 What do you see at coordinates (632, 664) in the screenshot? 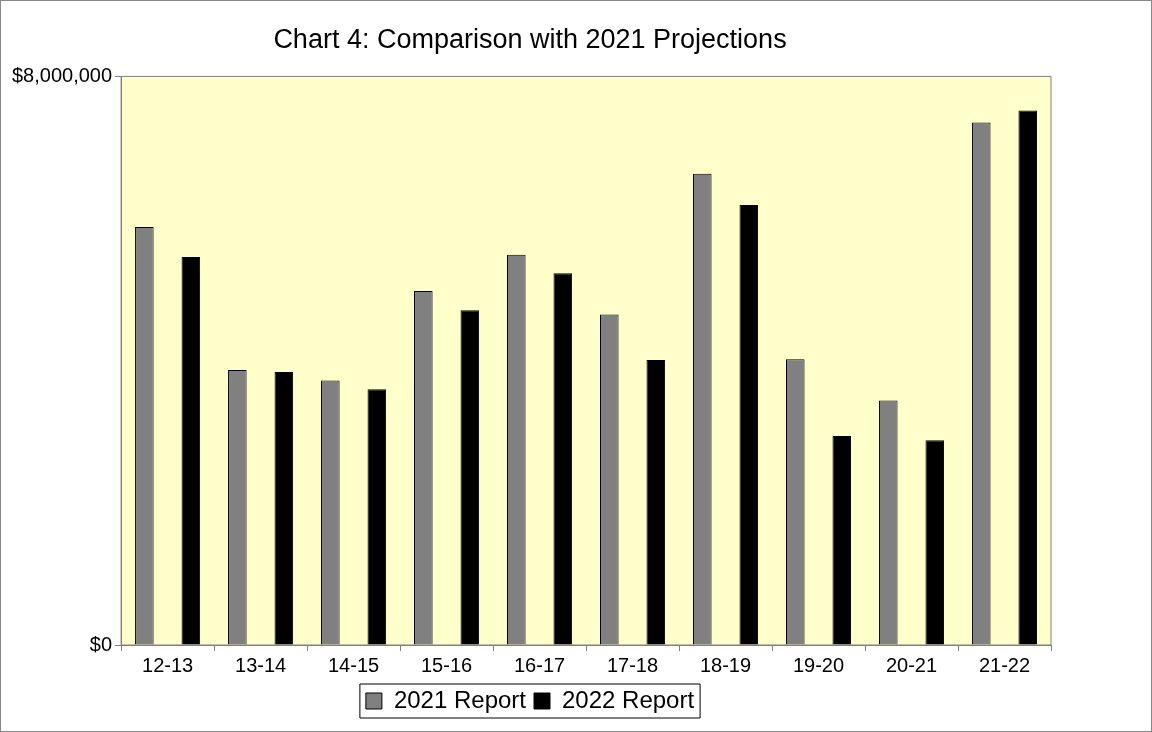
I see `x-tick-label: 17-18` at bounding box center [632, 664].